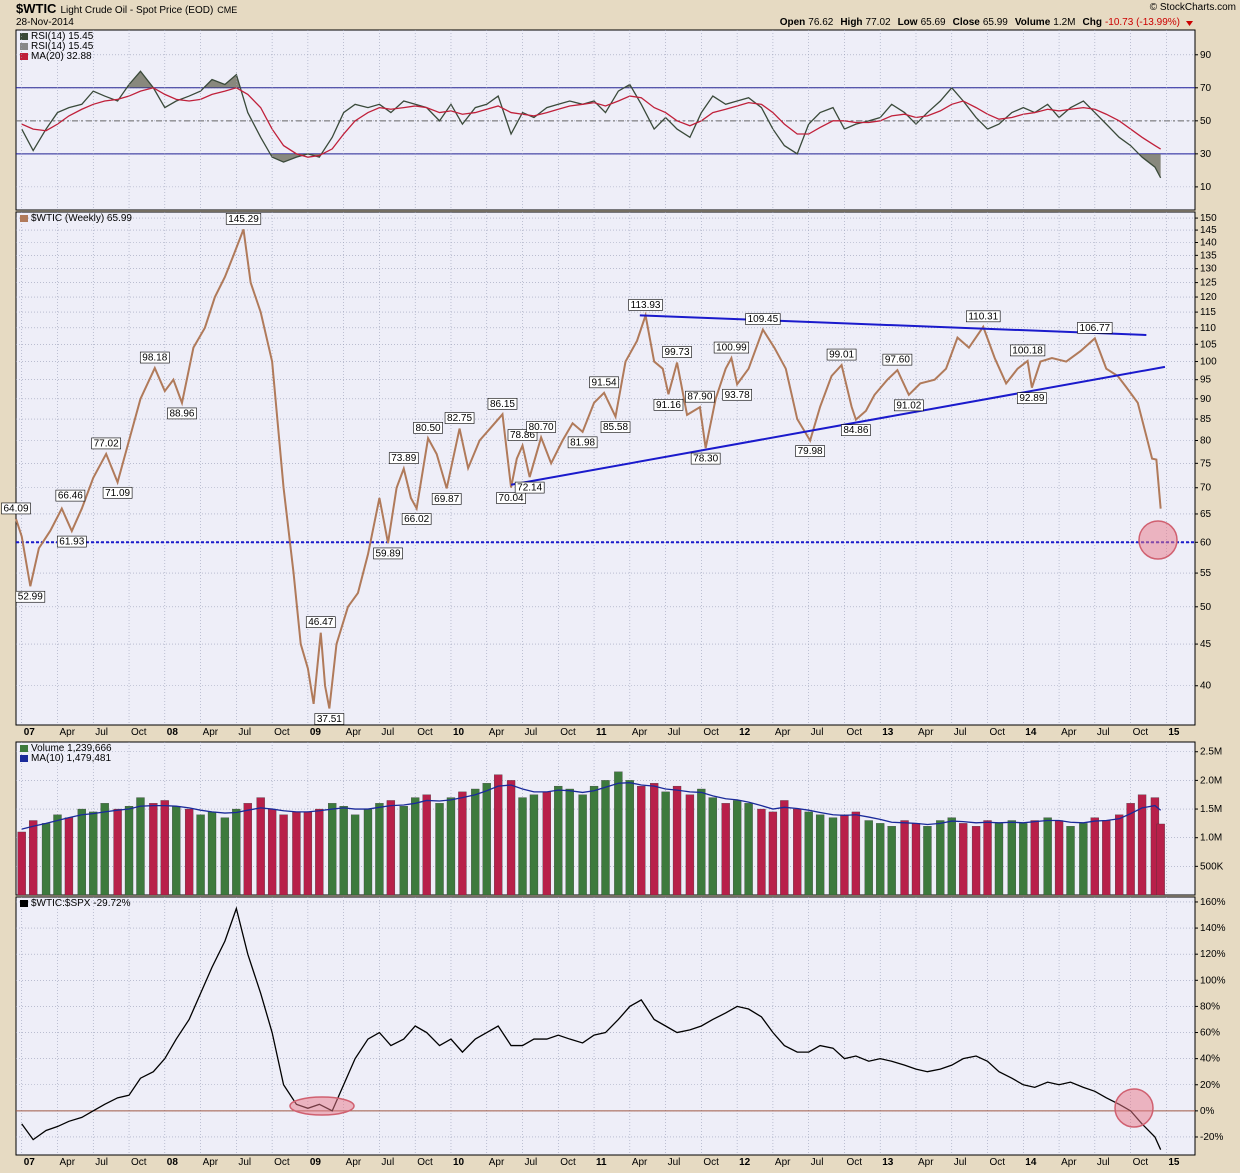 The height and width of the screenshot is (1173, 1240). What do you see at coordinates (61, 56) in the screenshot?
I see `legend-label: MA(20) 32.88` at bounding box center [61, 56].